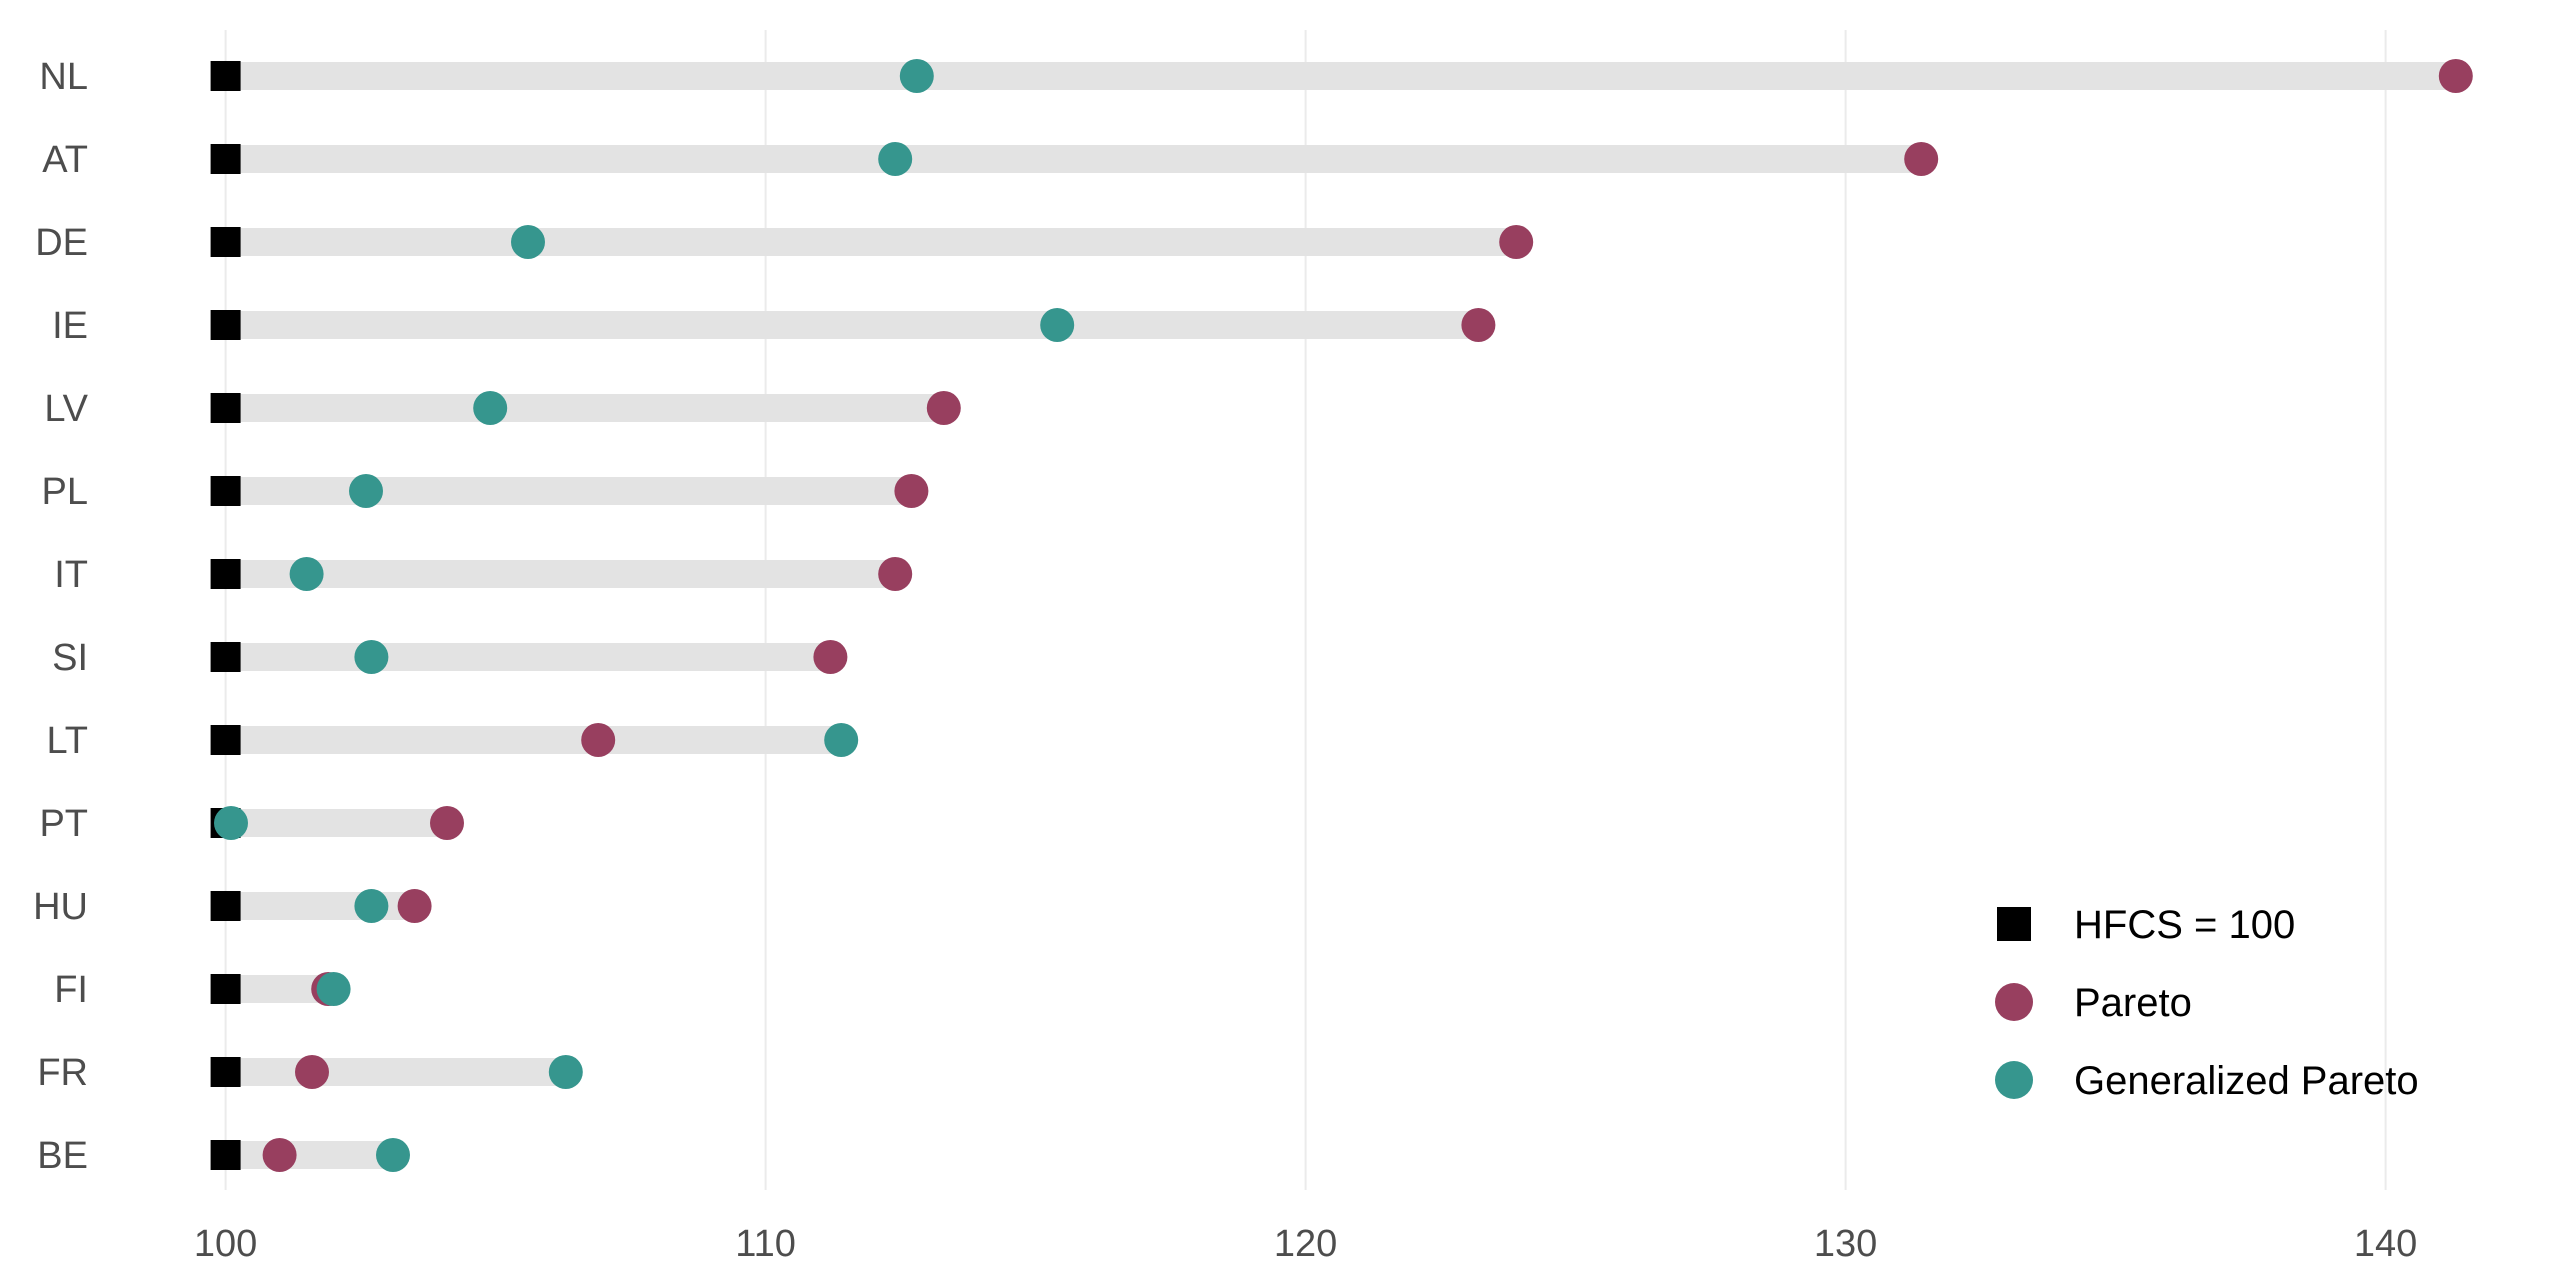 The image size is (2560, 1280). Describe the element at coordinates (568, 491) in the screenshot. I see `range-bar-pl` at that location.